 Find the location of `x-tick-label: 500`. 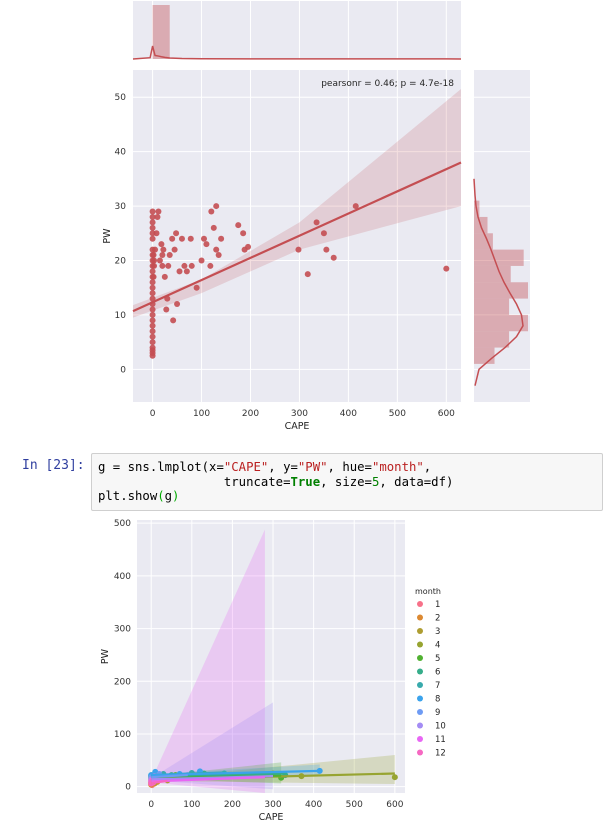

x-tick-label: 500 is located at coordinates (397, 414).